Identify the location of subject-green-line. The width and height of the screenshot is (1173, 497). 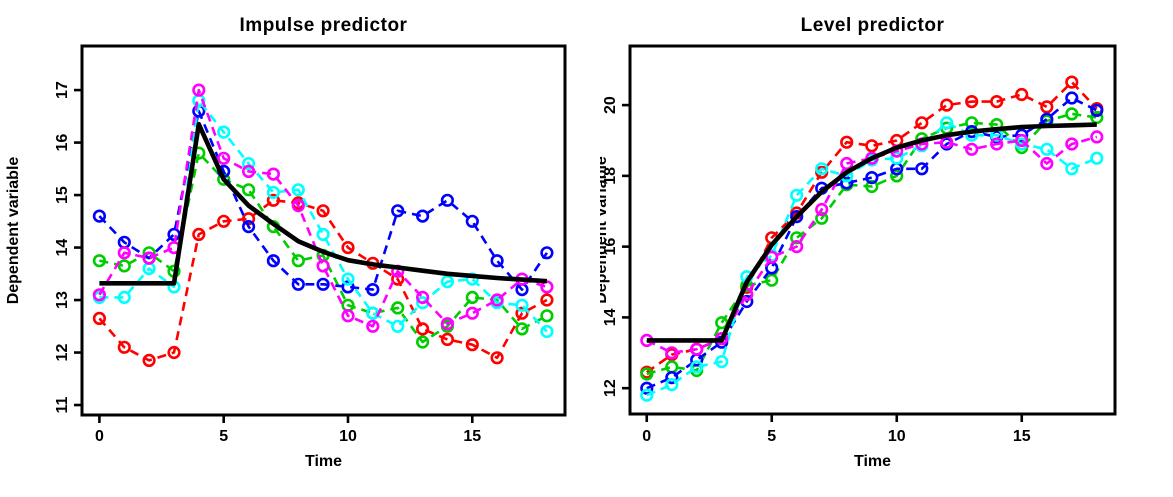
(323, 247).